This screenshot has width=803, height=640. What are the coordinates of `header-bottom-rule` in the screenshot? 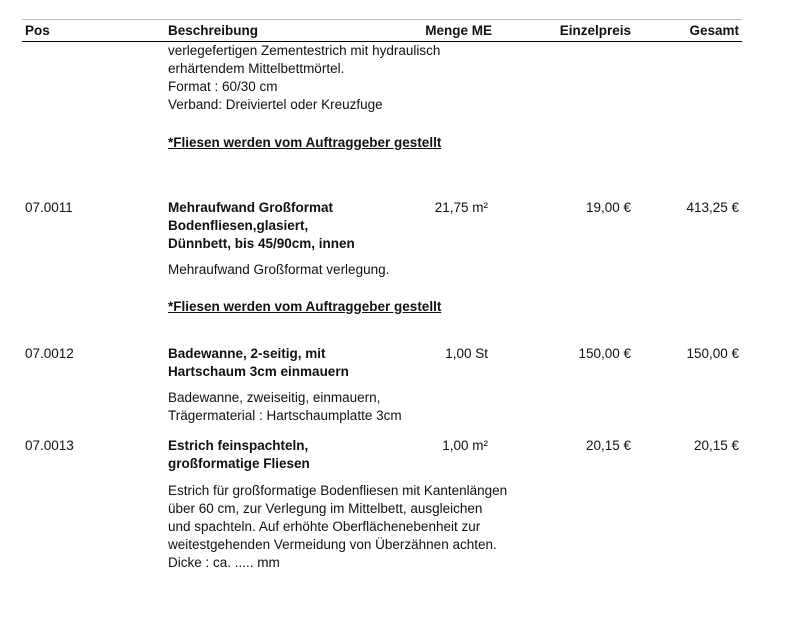 It's located at (382, 41).